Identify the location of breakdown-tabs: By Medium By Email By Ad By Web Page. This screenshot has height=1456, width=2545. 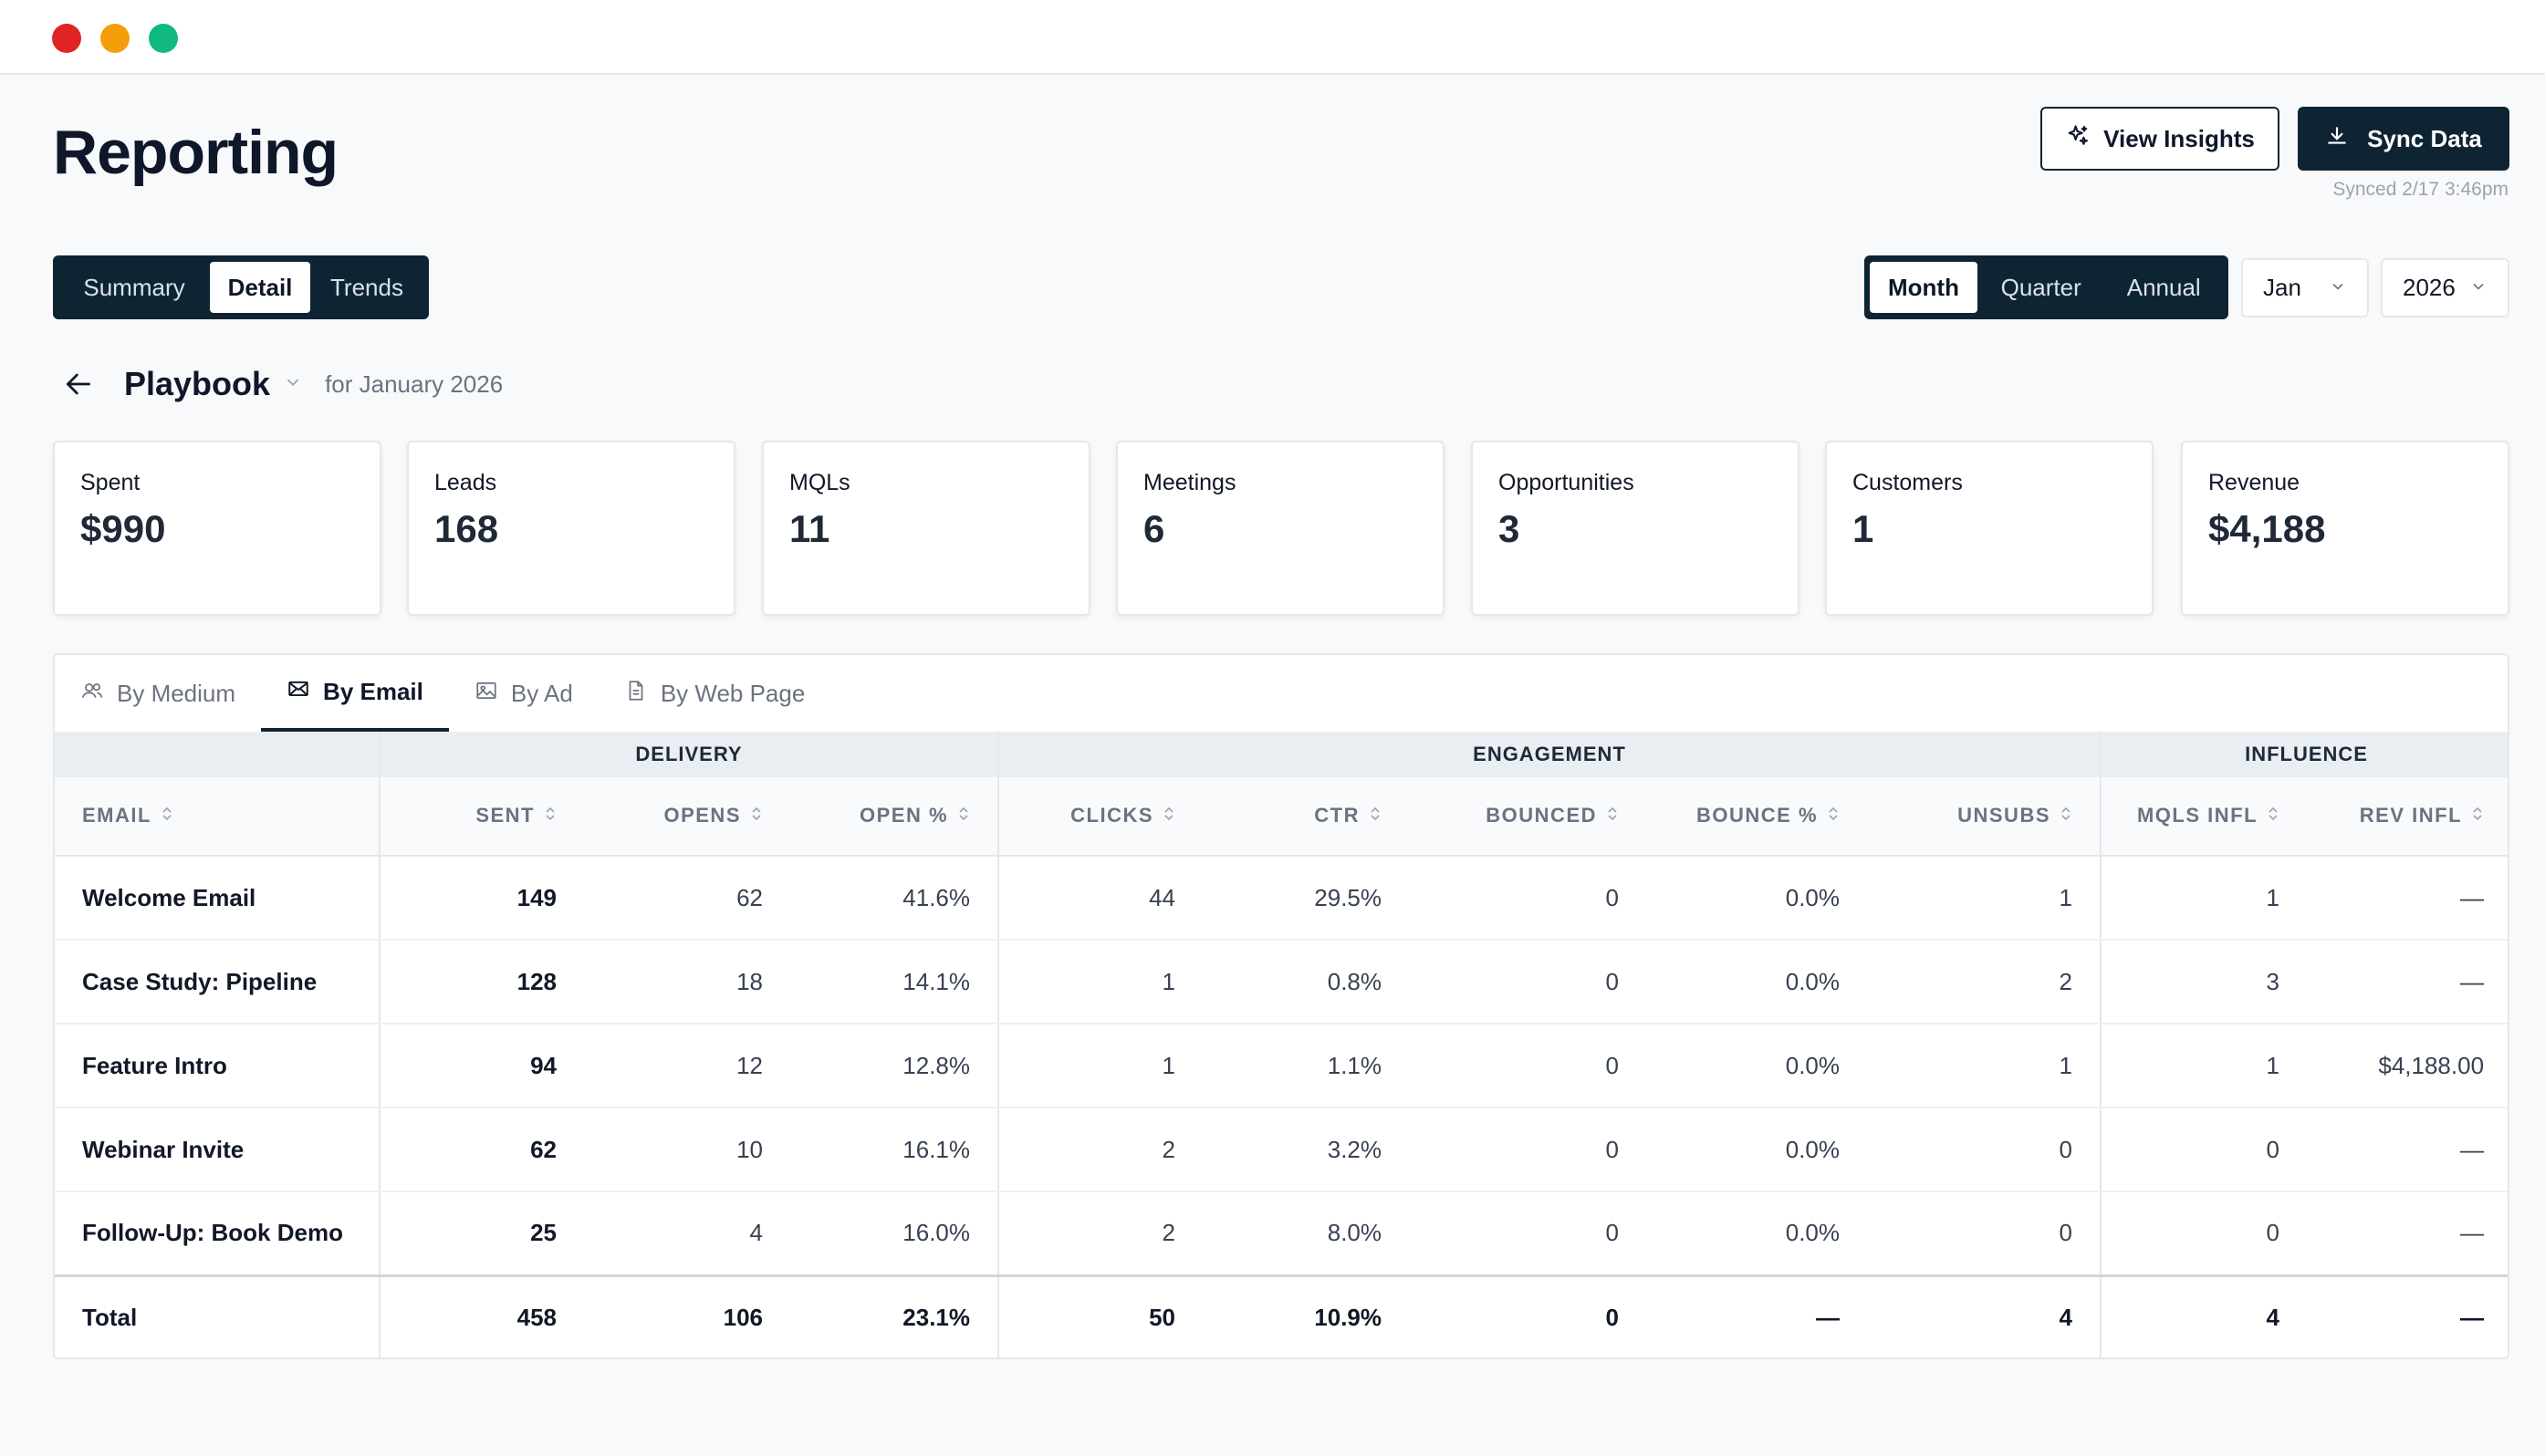
(1281, 693).